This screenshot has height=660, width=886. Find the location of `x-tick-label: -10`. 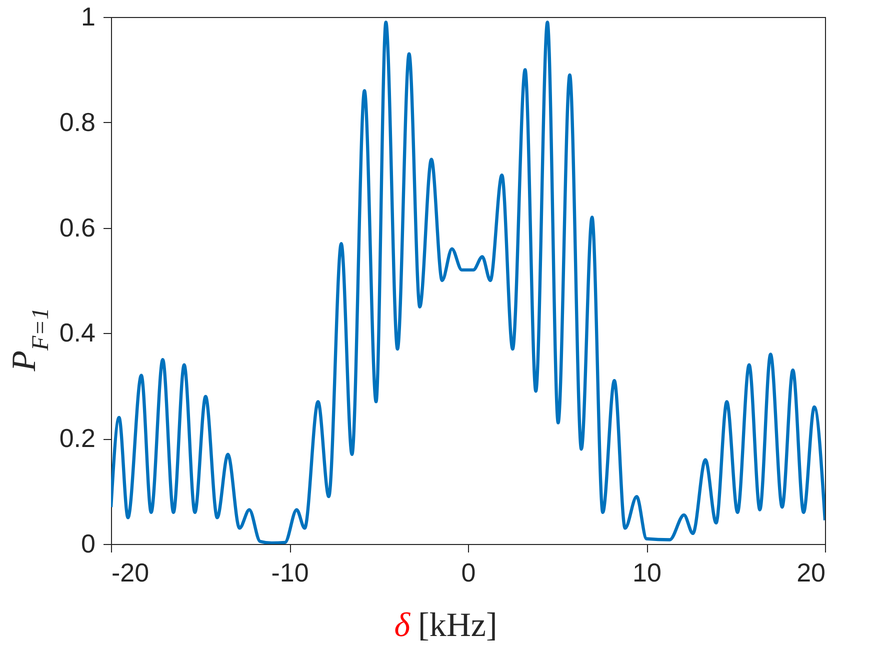

x-tick-label: -10 is located at coordinates (290, 573).